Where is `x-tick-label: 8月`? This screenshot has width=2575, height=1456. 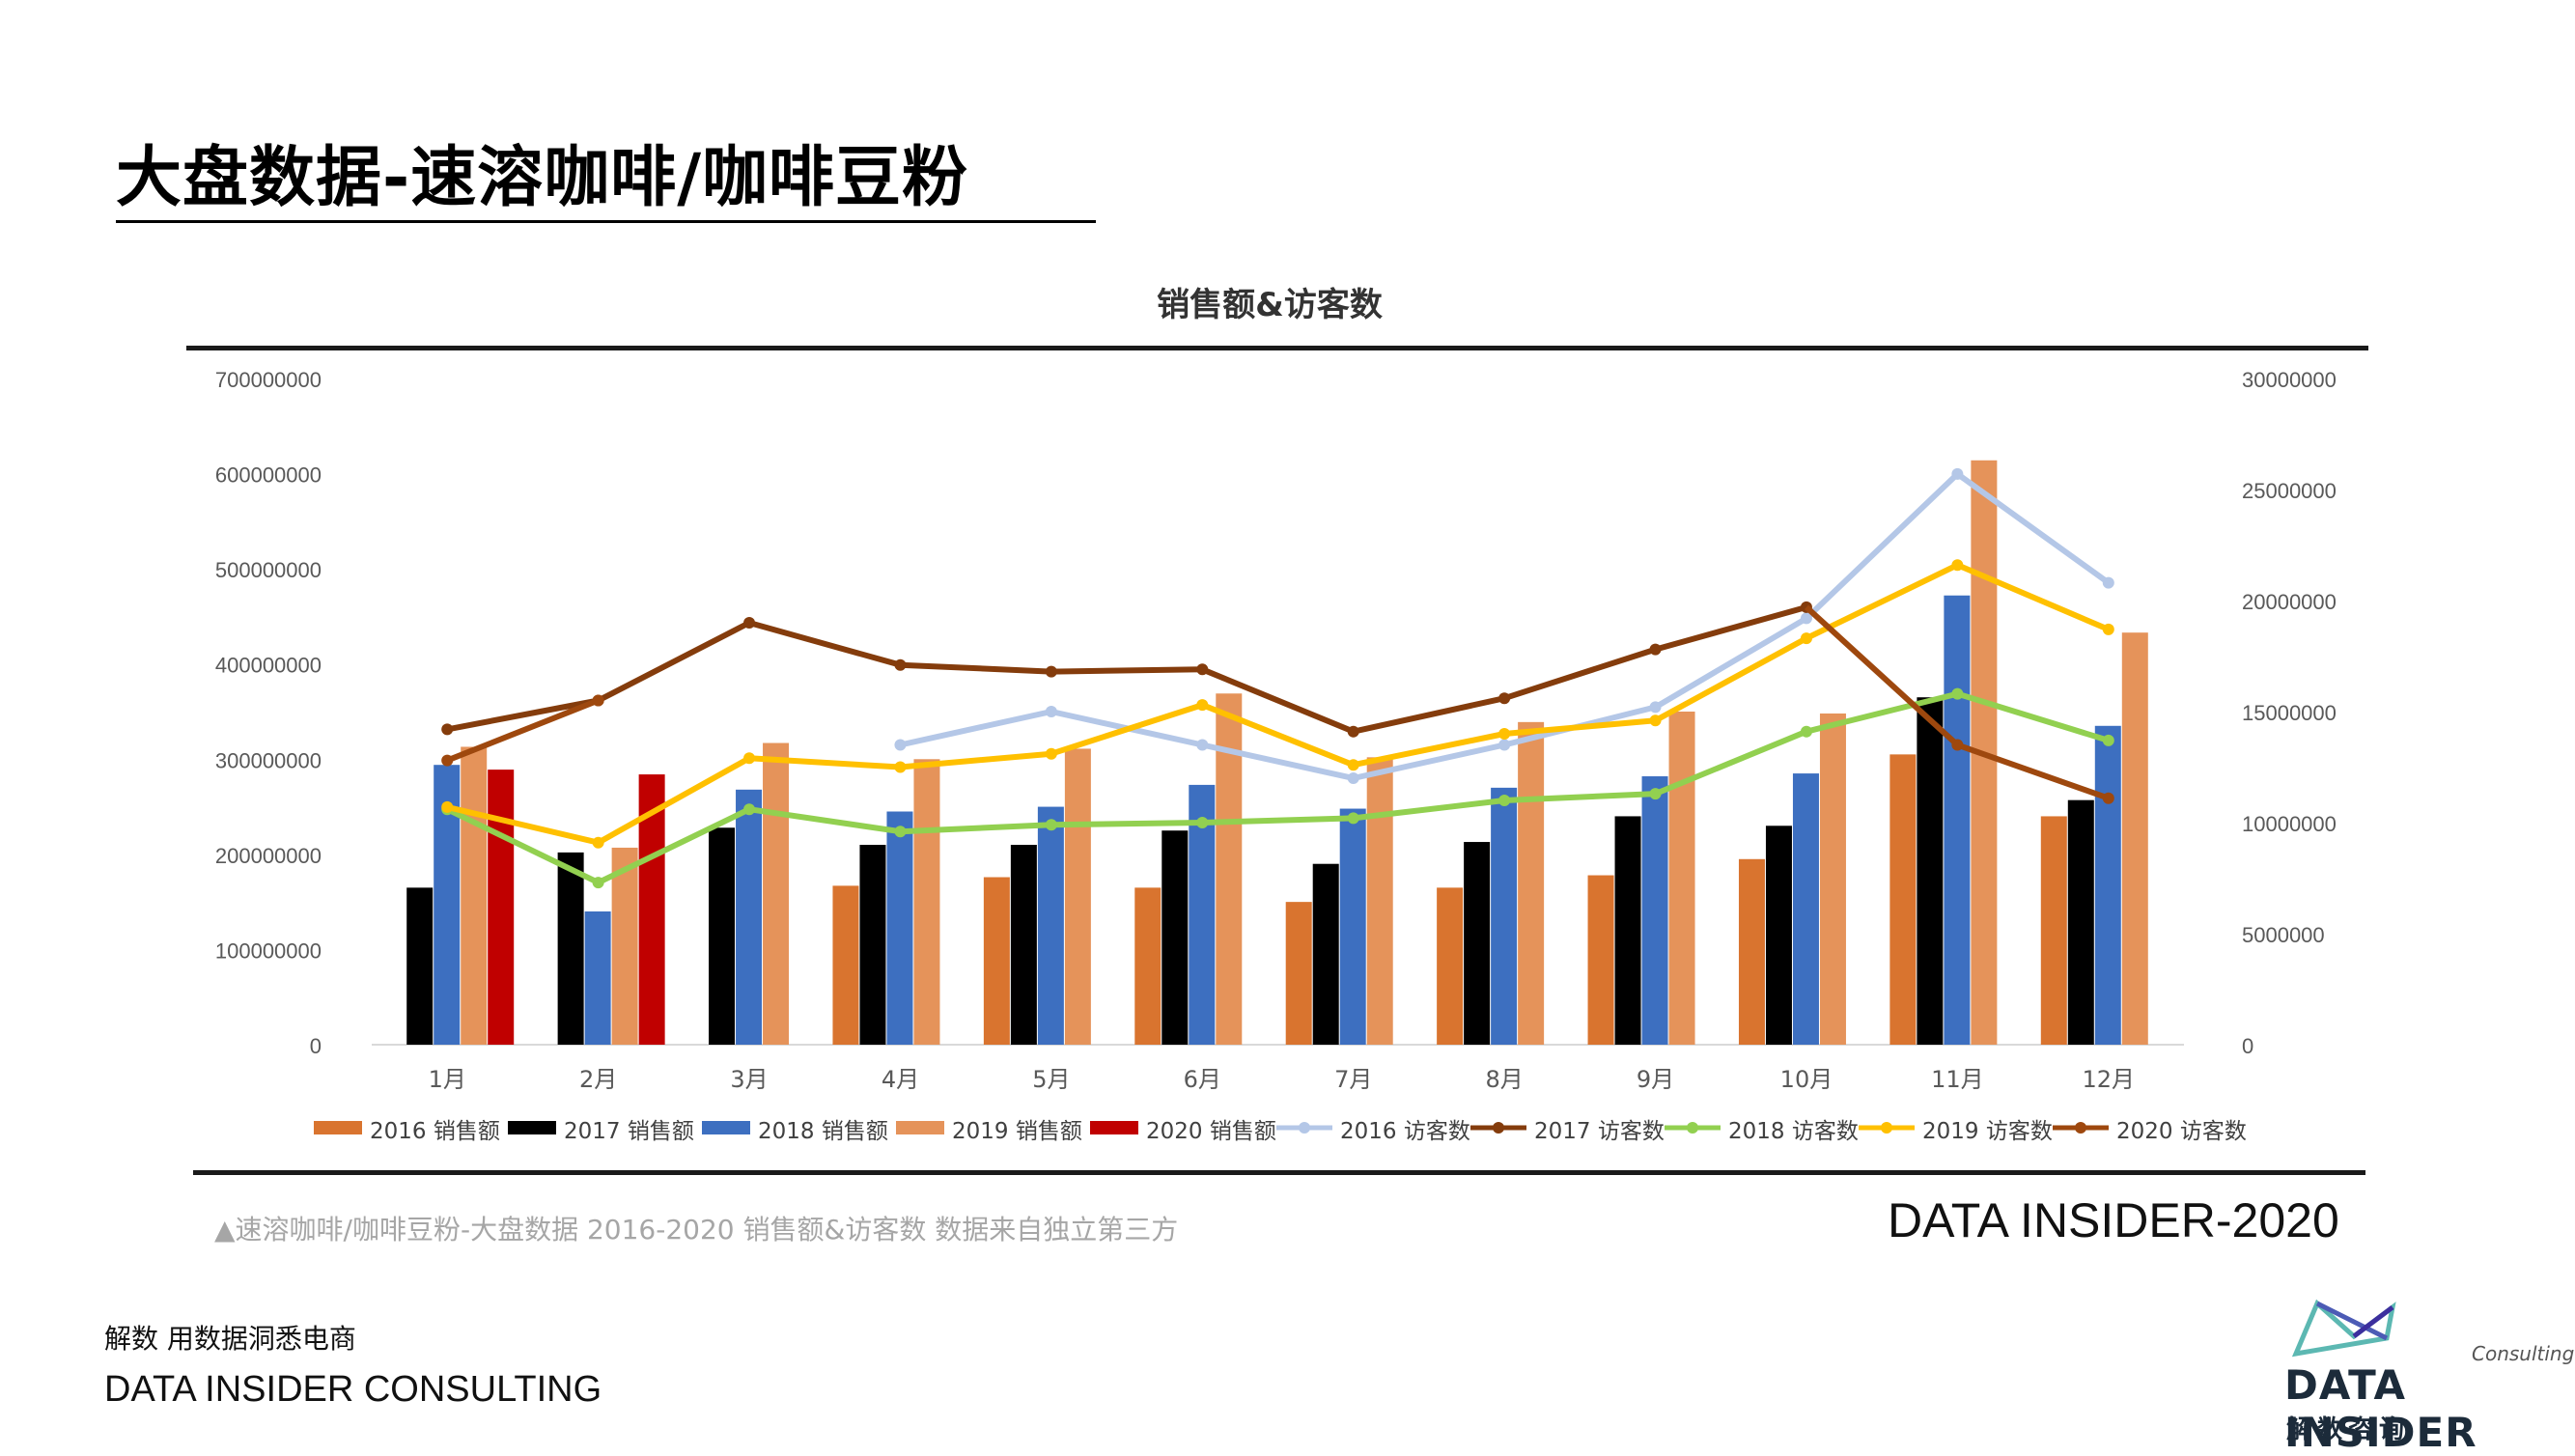
x-tick-label: 8月 is located at coordinates (1504, 1080).